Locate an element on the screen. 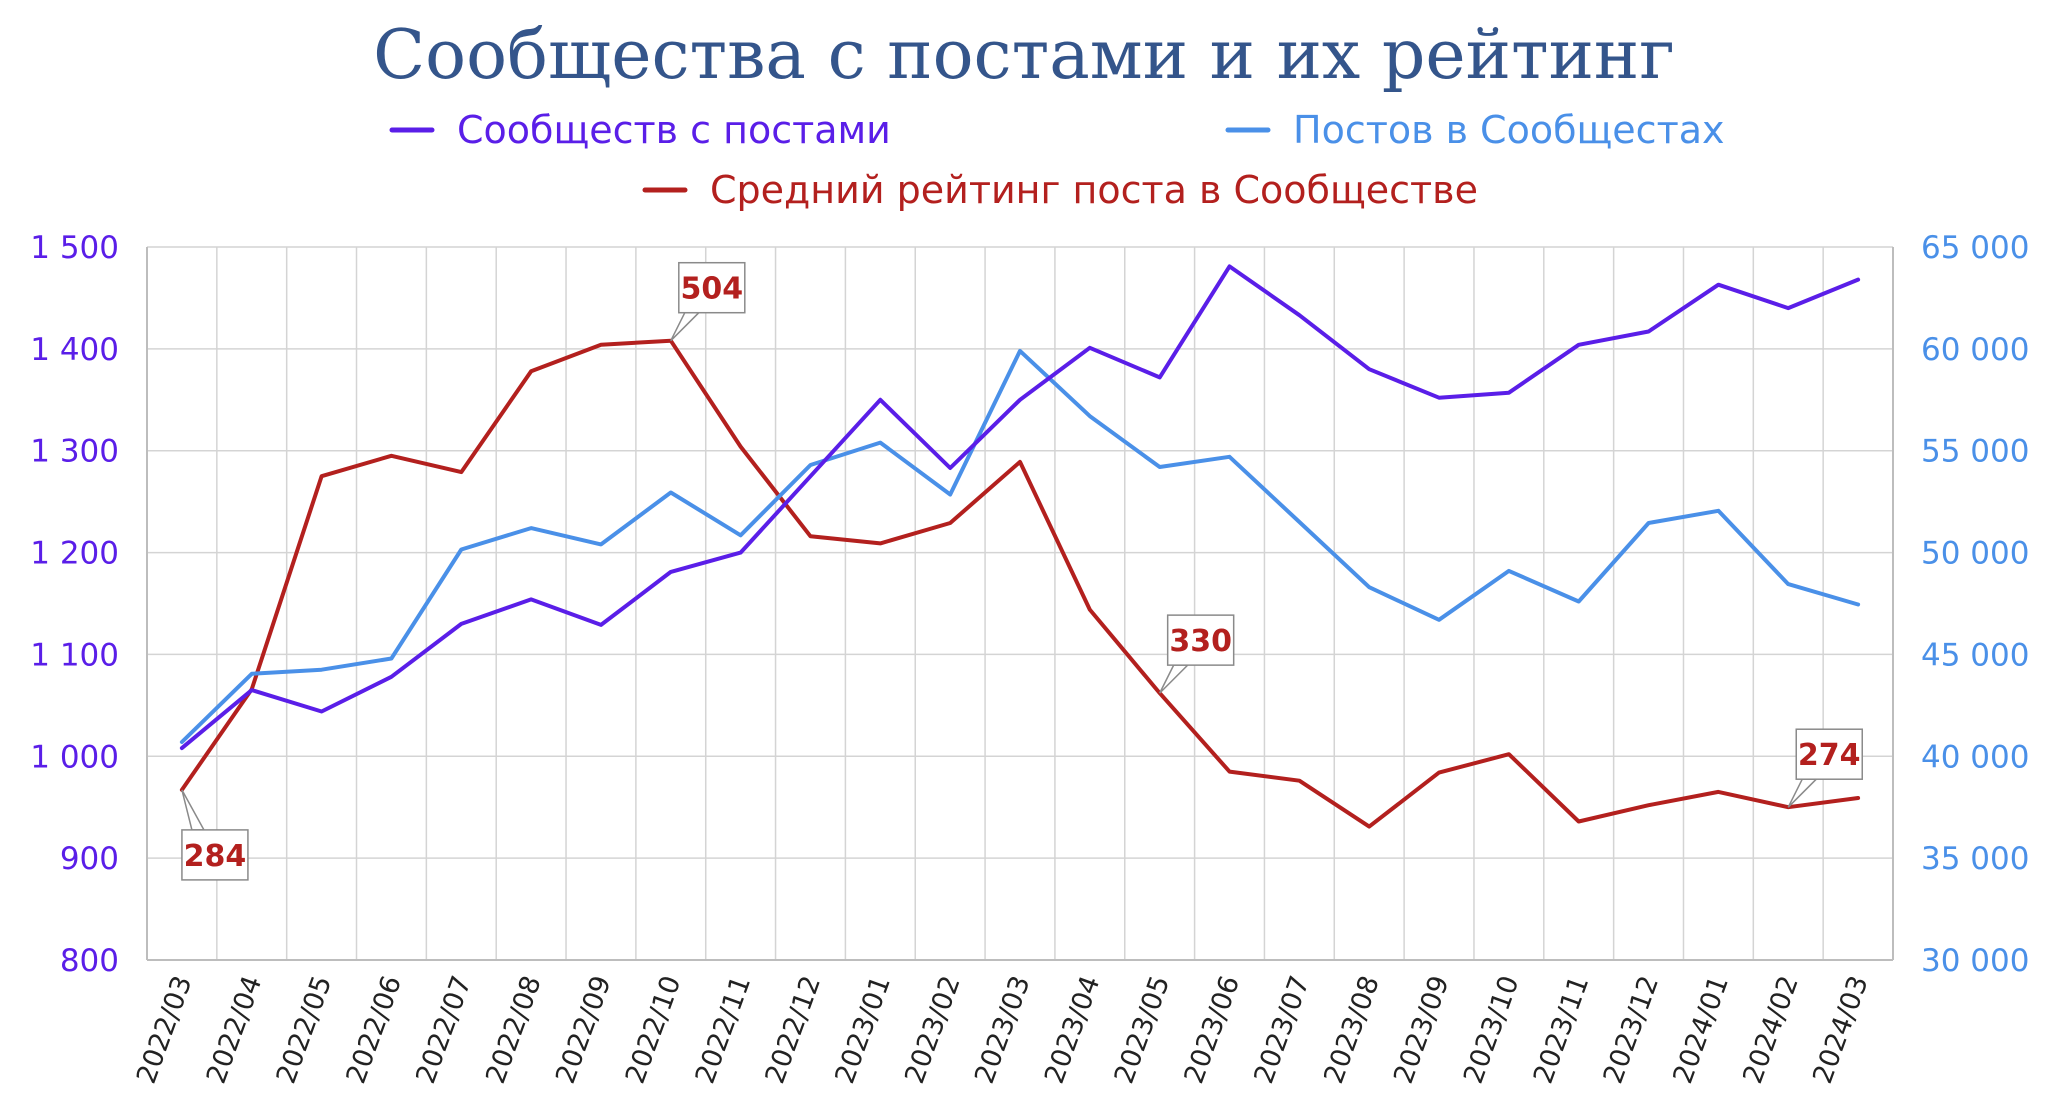 The width and height of the screenshot is (2048, 1095). x-axis-tick-label: 2022/05 is located at coordinates (304, 1030).